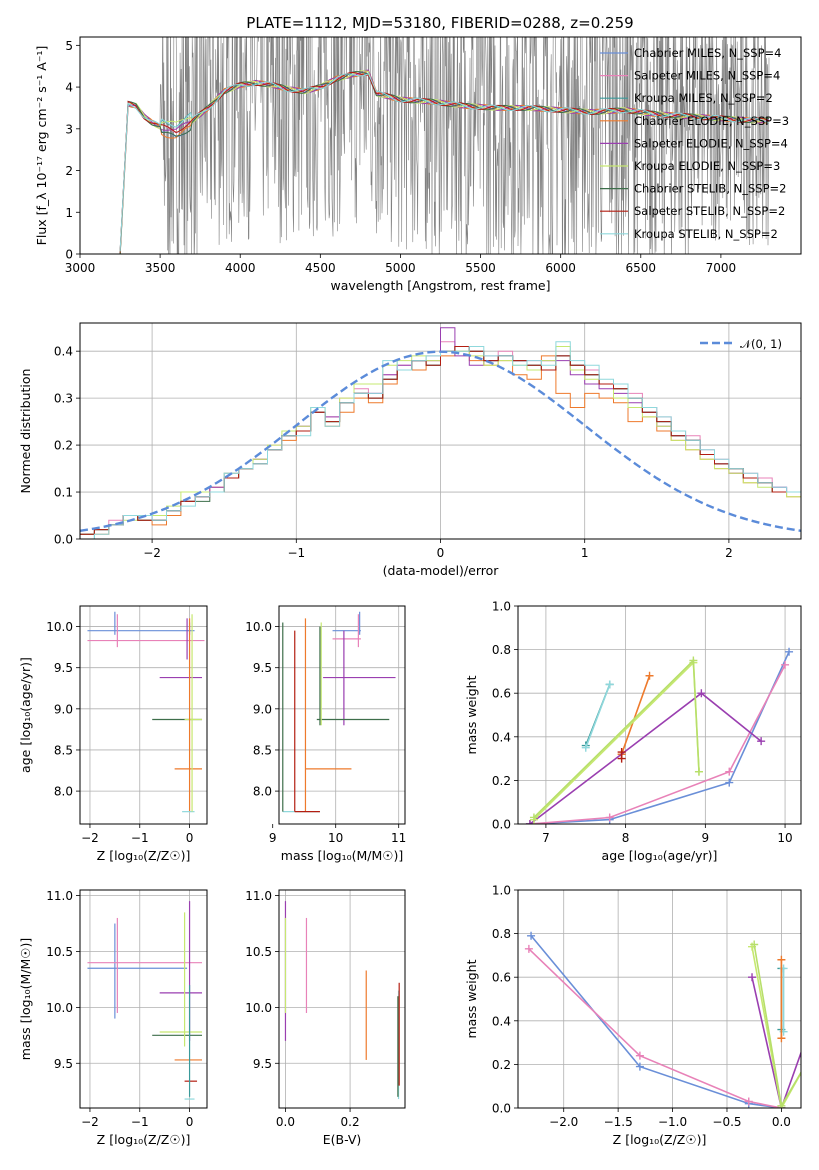  I want to click on y-axis-label: mass weight, so click(471, 998).